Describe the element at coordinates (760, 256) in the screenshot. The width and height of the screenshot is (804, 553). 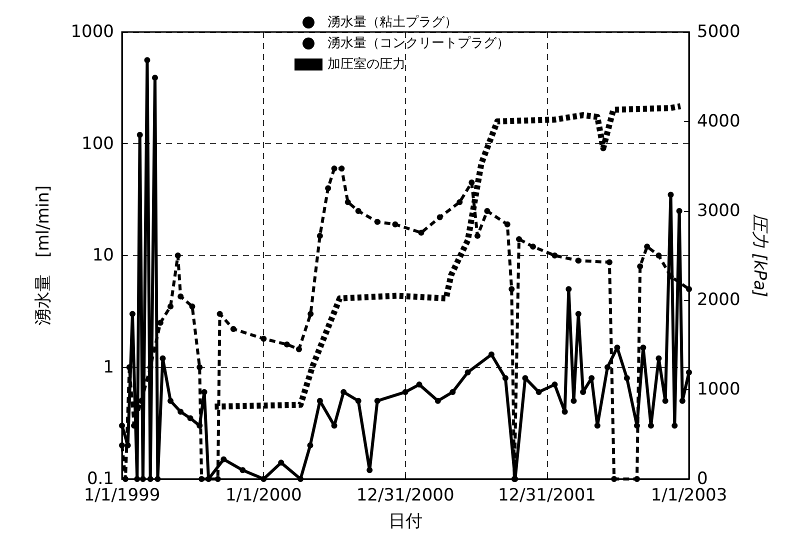
I see `y2-axis-title: 圧力 [kPa]` at that location.